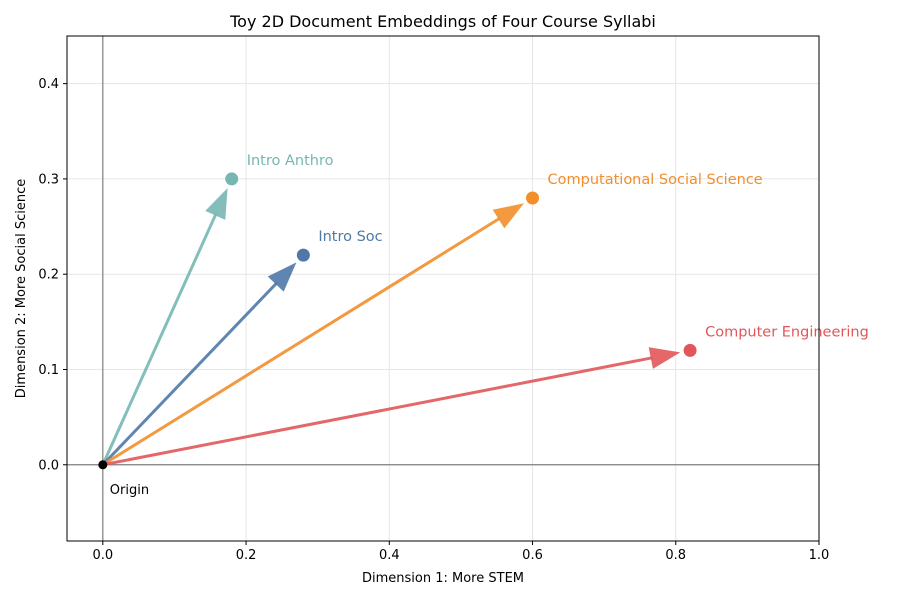 Image resolution: width=900 pixels, height=600 pixels. What do you see at coordinates (48, 465) in the screenshot?
I see `y-tick-label: 0.0` at bounding box center [48, 465].